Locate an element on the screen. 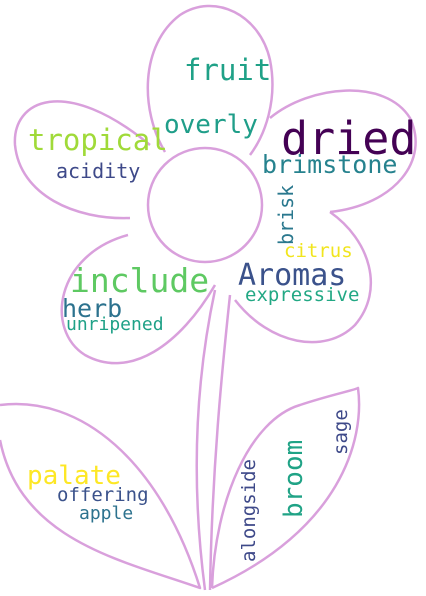  word-citrus: citrus is located at coordinates (318, 251).